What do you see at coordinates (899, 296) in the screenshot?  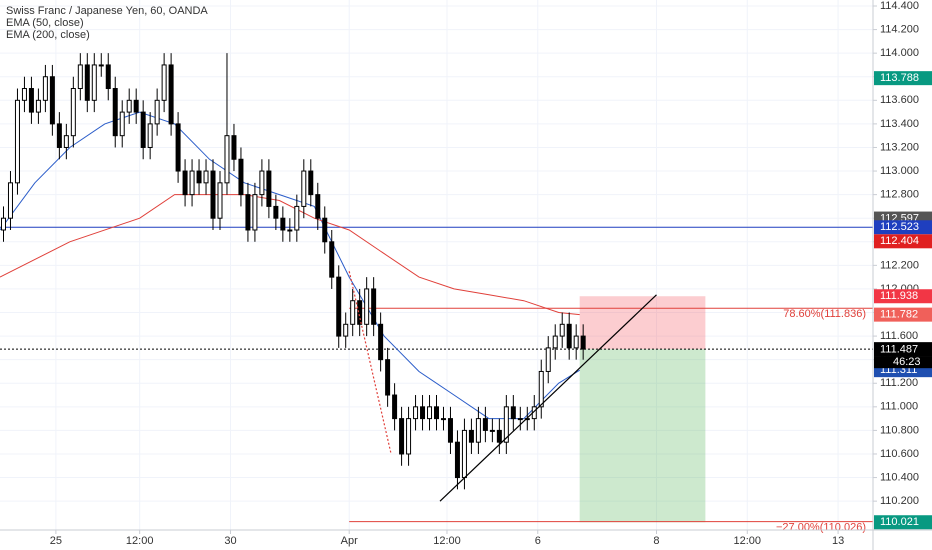 I see `price-tag-label: 111.938` at bounding box center [899, 296].